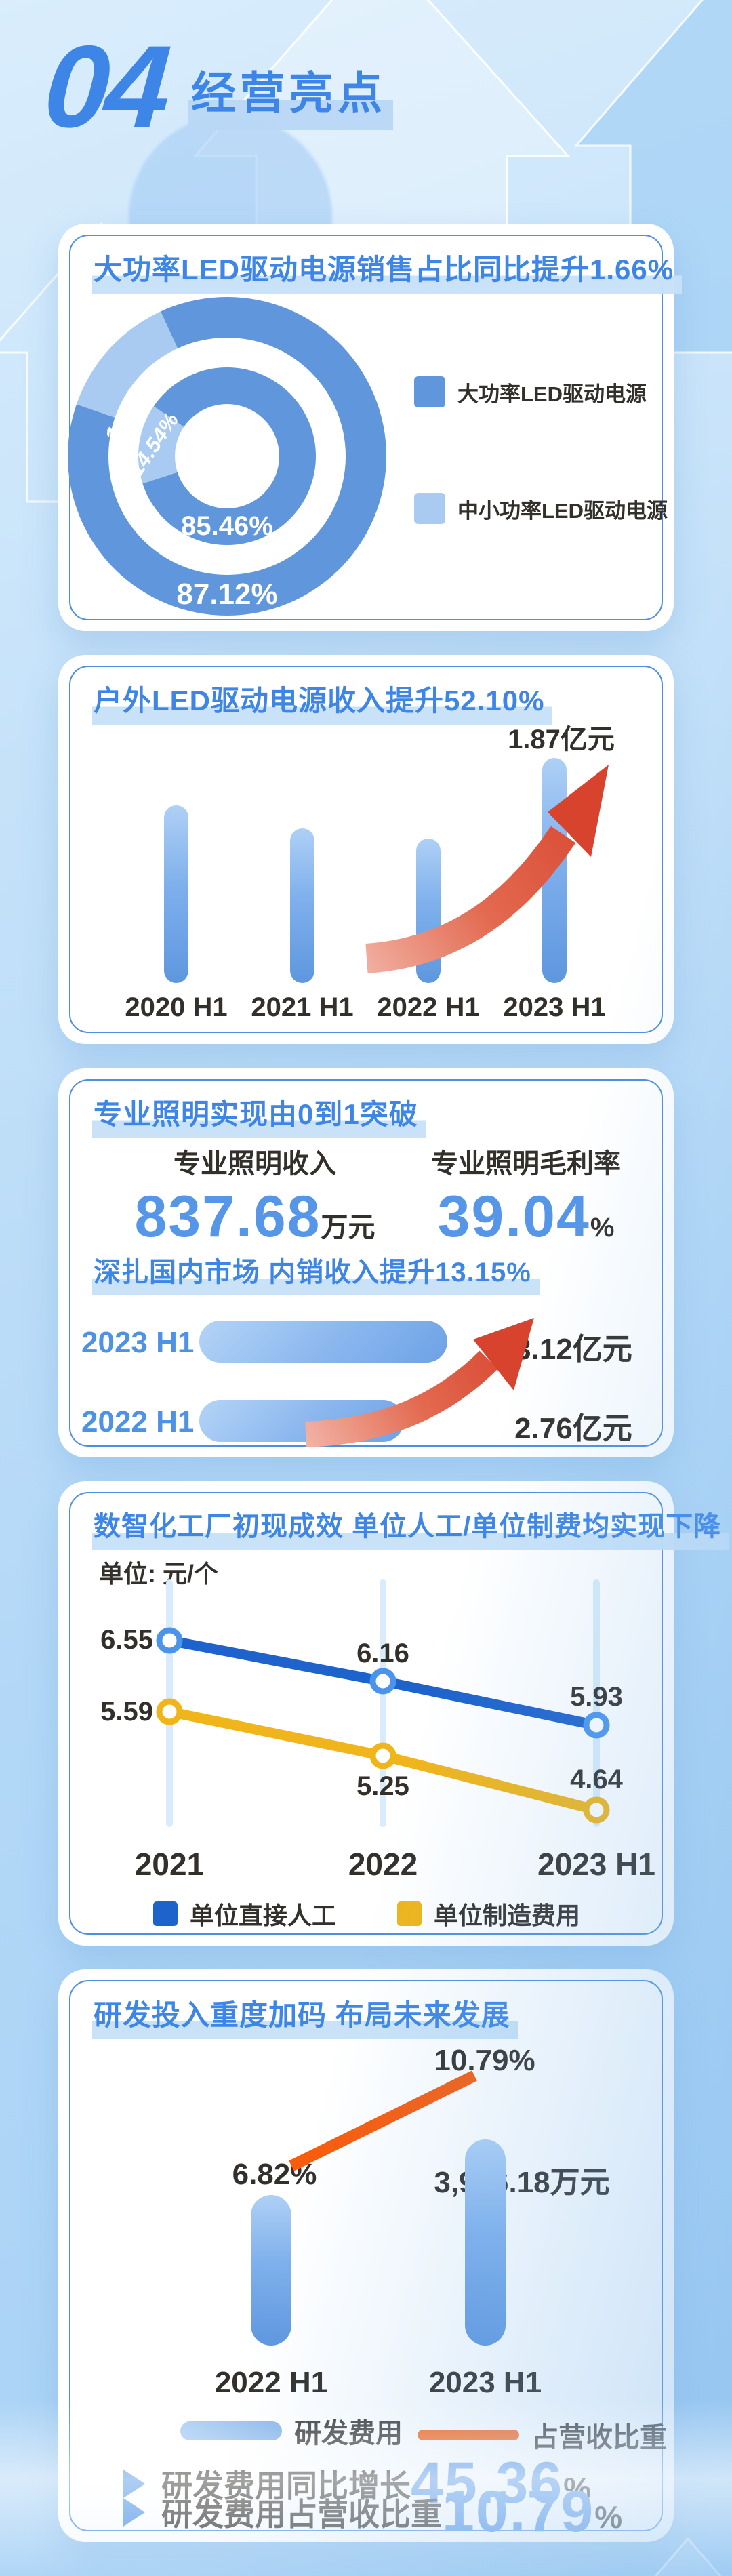  Describe the element at coordinates (513, 1216) in the screenshot. I see `stat-value: 39.04` at that location.